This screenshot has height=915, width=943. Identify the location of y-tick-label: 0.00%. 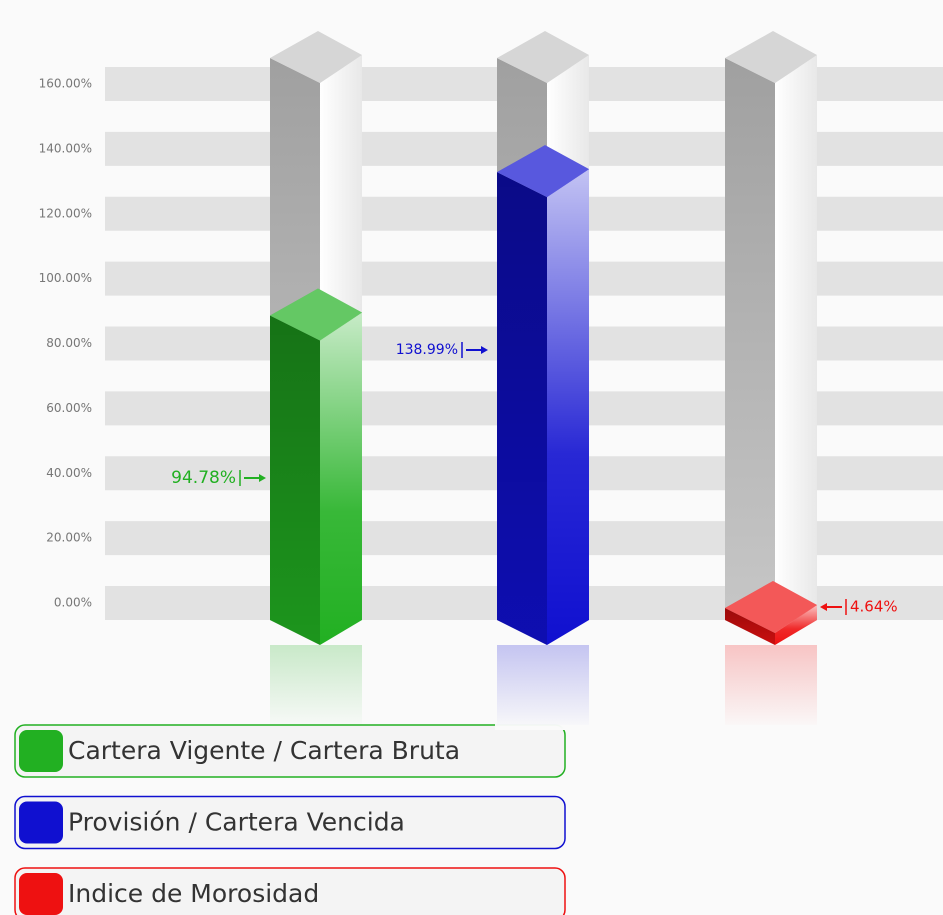
(73, 603).